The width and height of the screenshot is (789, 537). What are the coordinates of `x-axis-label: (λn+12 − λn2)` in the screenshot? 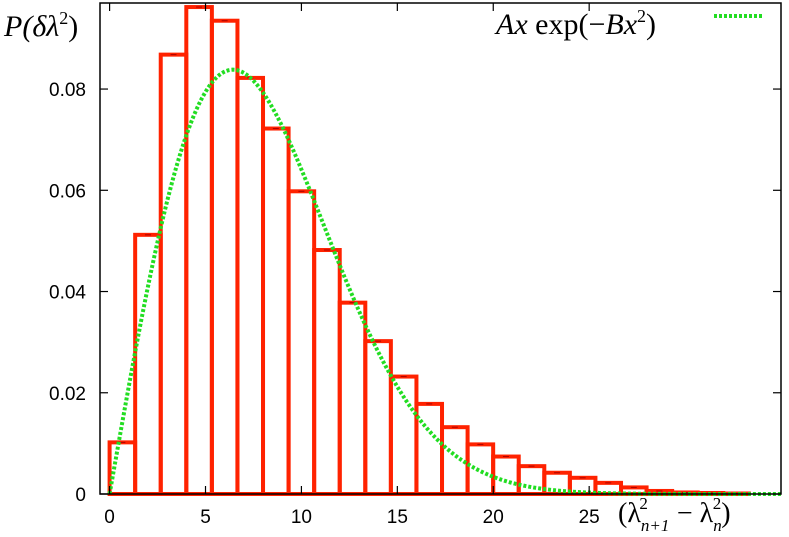 It's located at (674, 514).